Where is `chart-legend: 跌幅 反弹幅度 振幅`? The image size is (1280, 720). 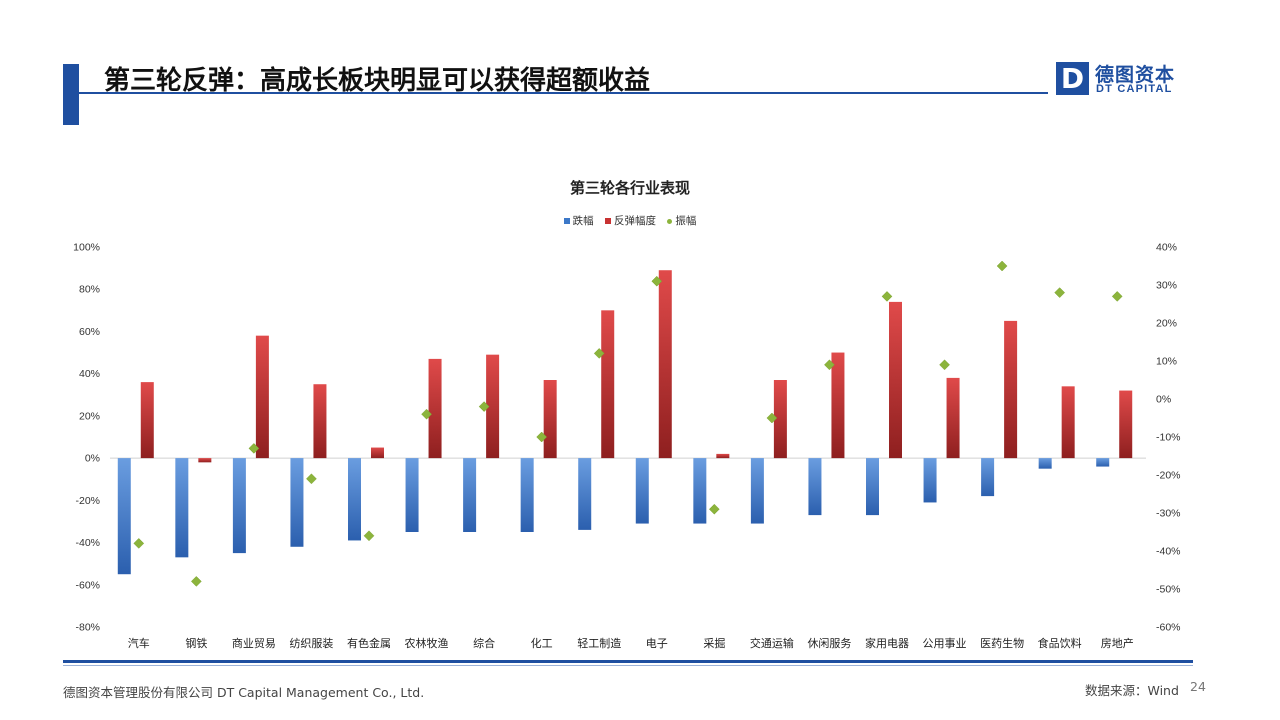
chart-legend: 跌幅 反弹幅度 振幅 is located at coordinates (630, 220).